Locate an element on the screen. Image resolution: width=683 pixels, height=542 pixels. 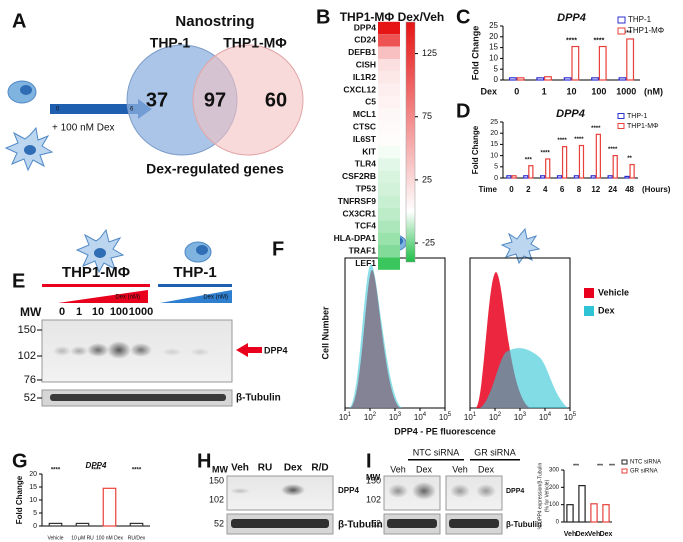
x-tick-label: Veh is located at coordinates (594, 534).